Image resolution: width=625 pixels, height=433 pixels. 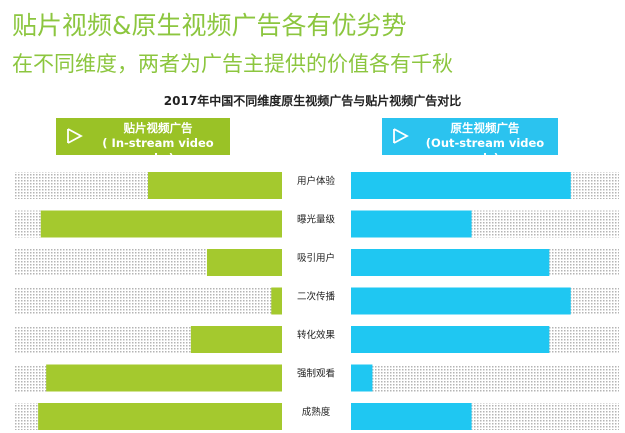 What do you see at coordinates (485, 128) in the screenshot?
I see `legend-out-stream-name: 原生视频广告` at bounding box center [485, 128].